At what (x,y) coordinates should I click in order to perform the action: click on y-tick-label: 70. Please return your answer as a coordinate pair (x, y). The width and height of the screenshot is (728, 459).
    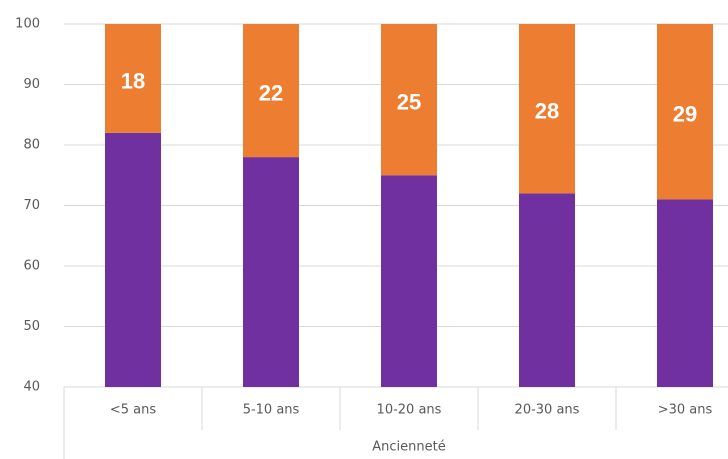
    Looking at the image, I should click on (31, 205).